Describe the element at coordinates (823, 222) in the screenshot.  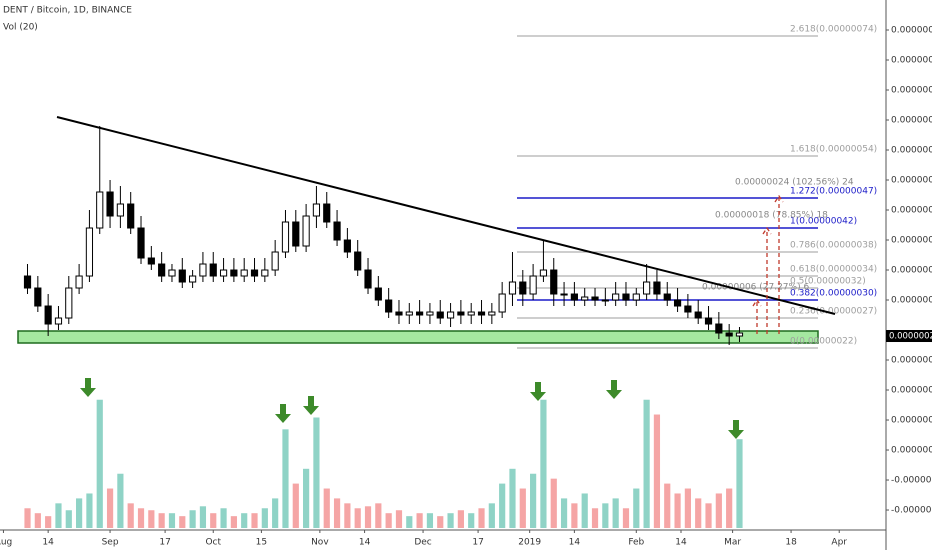
I see `fib-label: 1(0.00000042)` at that location.